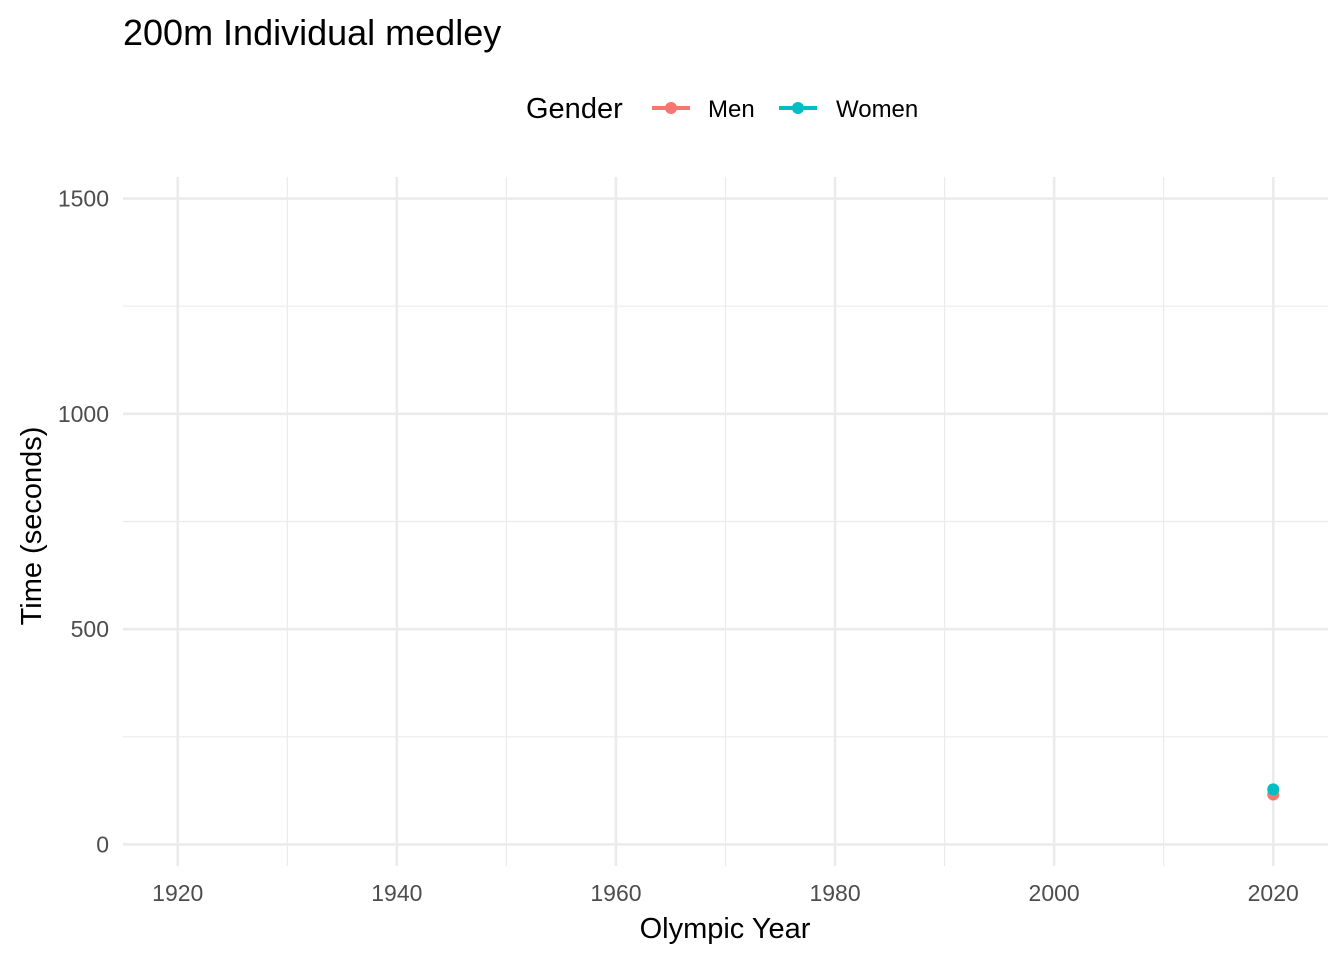 This screenshot has width=1344, height=960. I want to click on legend: Gender Men Women, so click(722, 109).